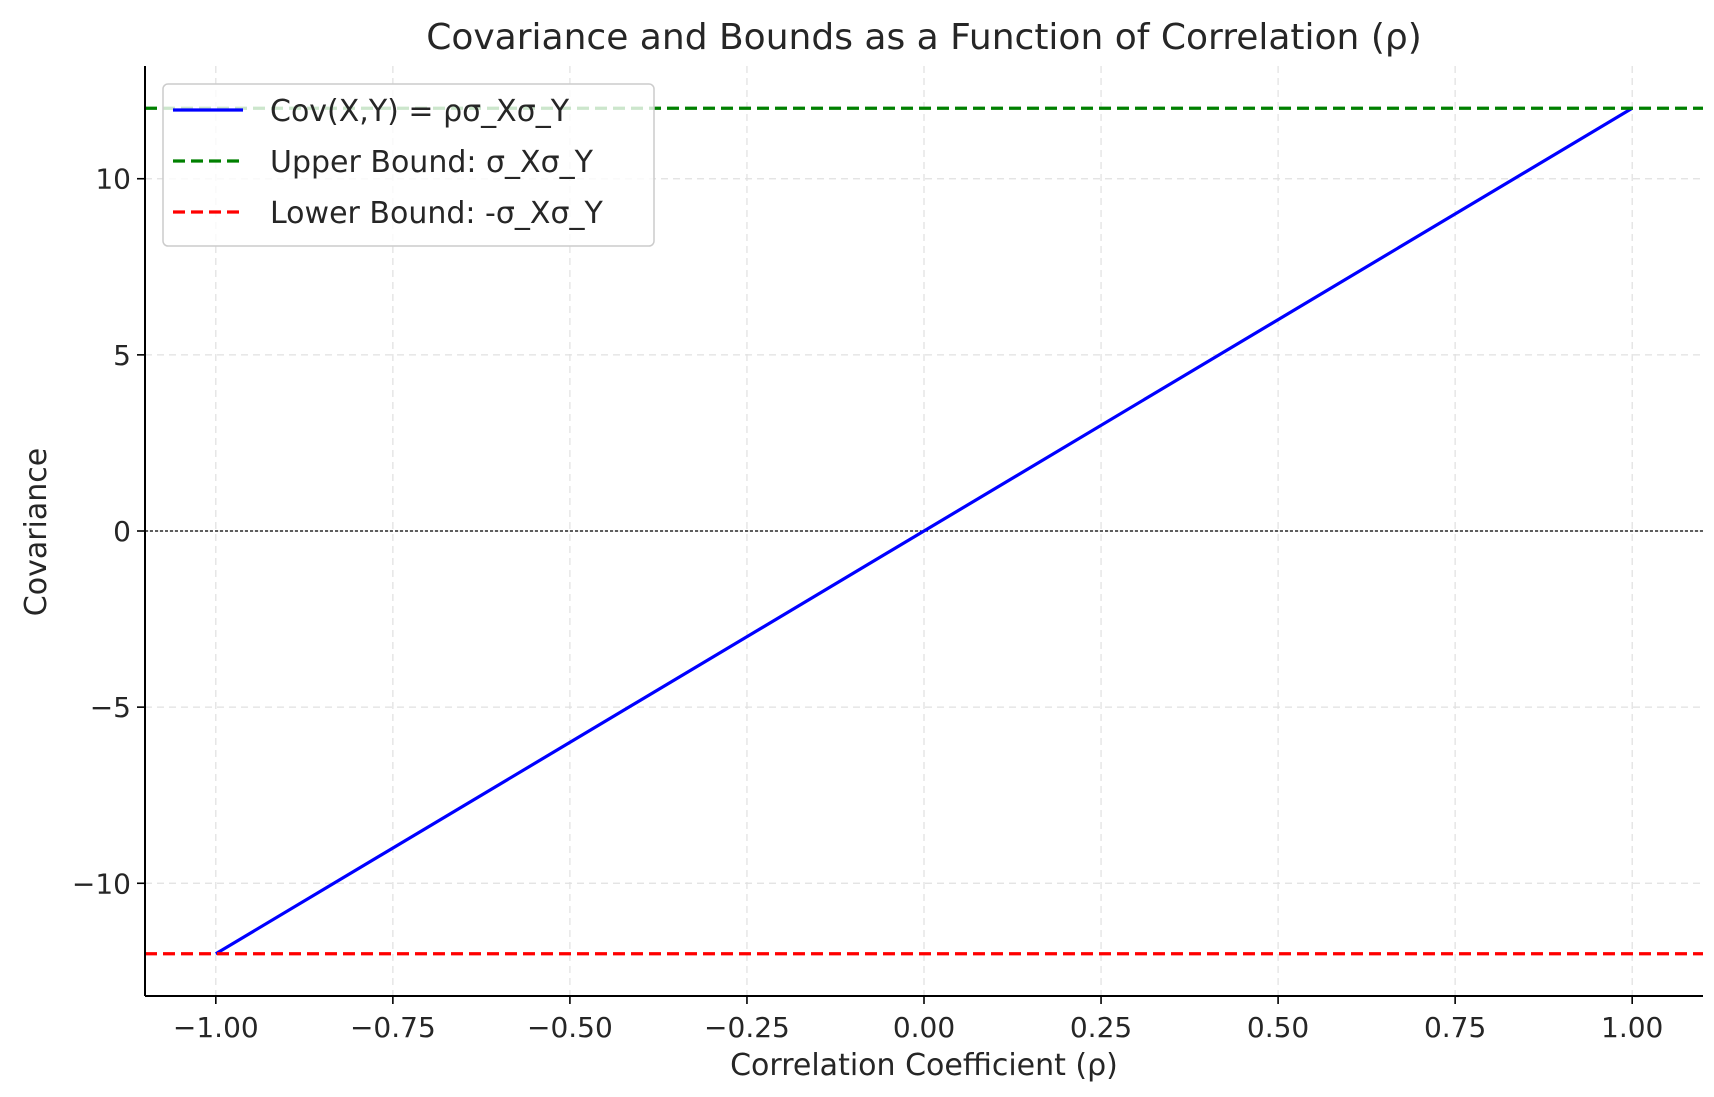 Image resolution: width=1714 pixels, height=1097 pixels. Describe the element at coordinates (570, 1027) in the screenshot. I see `x-tick-label: −0.50` at that location.